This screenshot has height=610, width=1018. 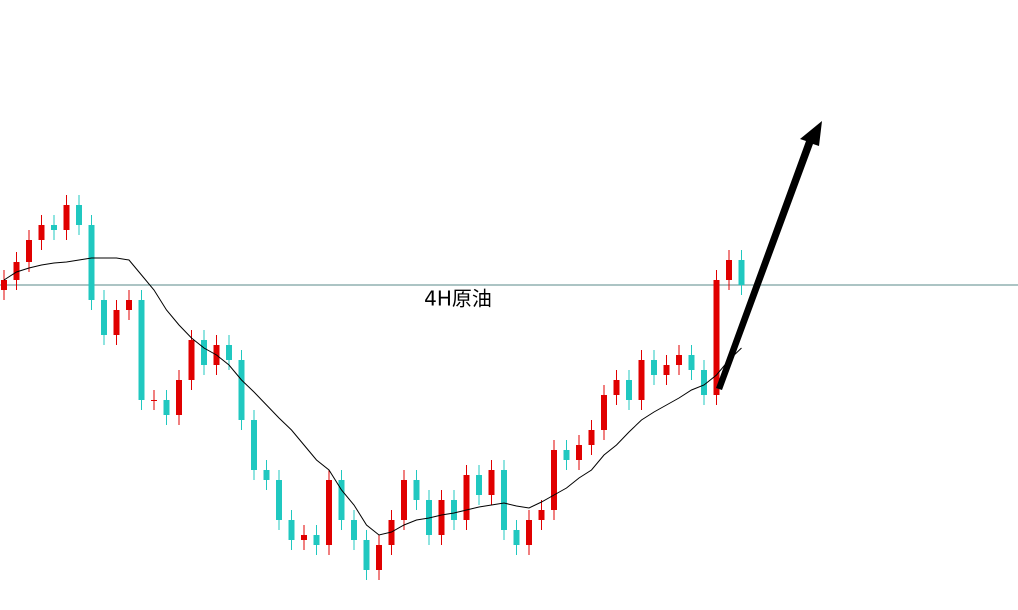 I want to click on trend-arrow, so click(x=769, y=255).